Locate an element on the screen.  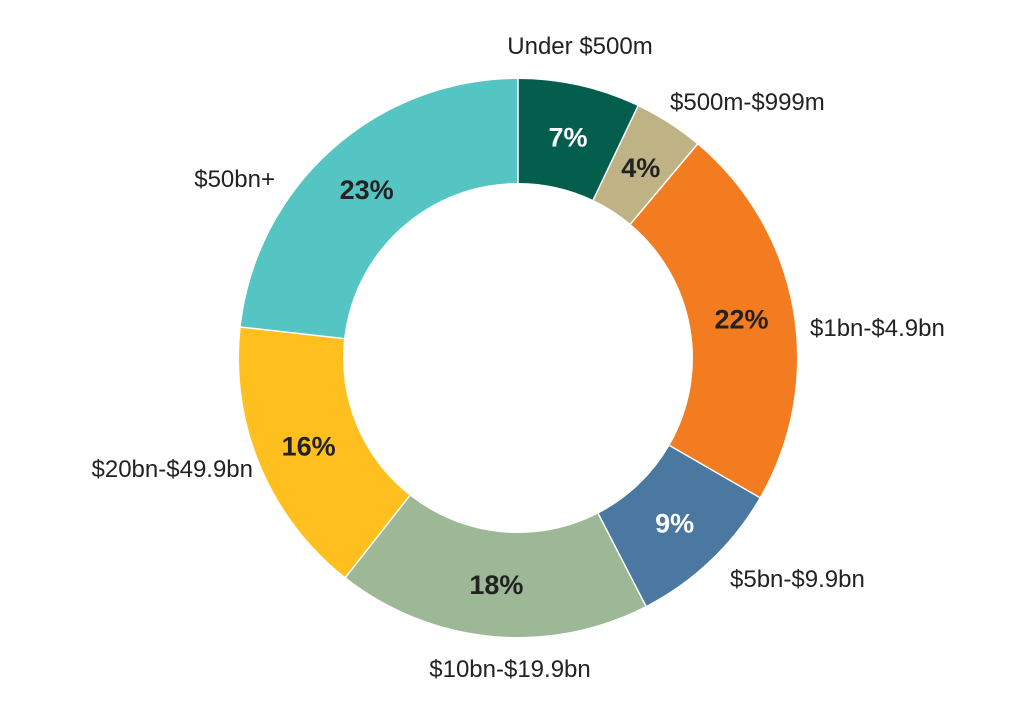
slice-category-label: Under $500m is located at coordinates (579, 46).